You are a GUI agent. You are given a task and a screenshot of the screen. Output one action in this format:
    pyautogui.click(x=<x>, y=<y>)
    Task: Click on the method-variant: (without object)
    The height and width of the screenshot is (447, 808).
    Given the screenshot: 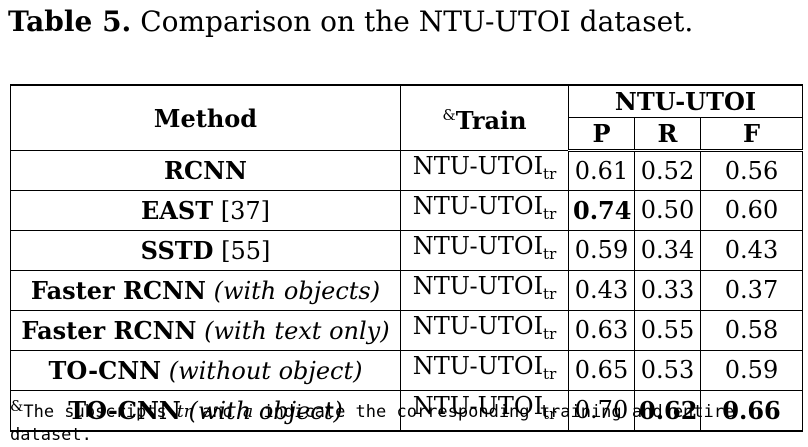 What is the action you would take?
    pyautogui.click(x=265, y=370)
    